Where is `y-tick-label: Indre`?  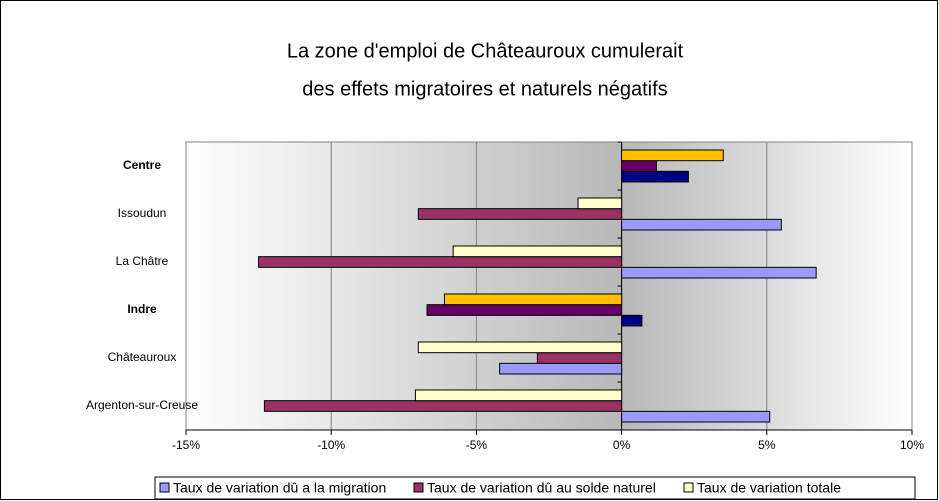 y-tick-label: Indre is located at coordinates (142, 309).